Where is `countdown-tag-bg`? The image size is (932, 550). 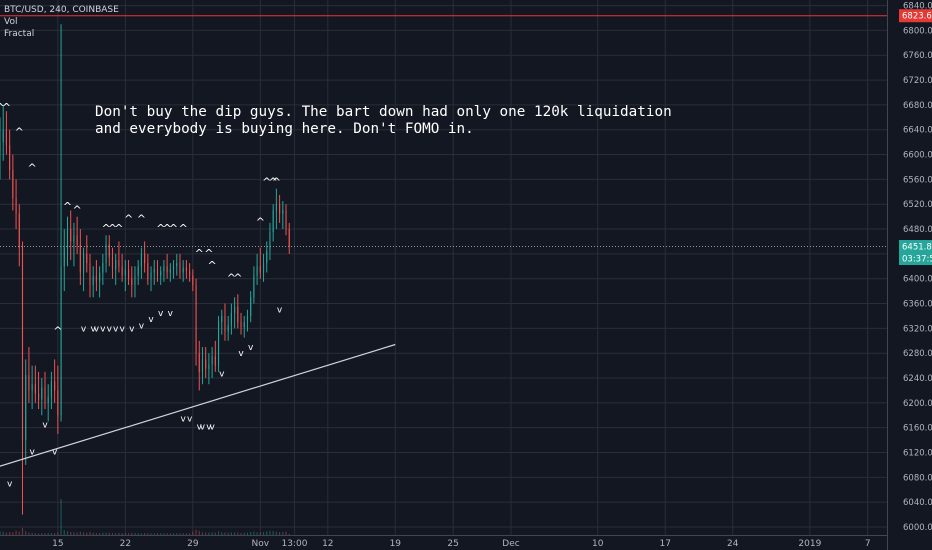
countdown-tag-bg is located at coordinates (915, 259).